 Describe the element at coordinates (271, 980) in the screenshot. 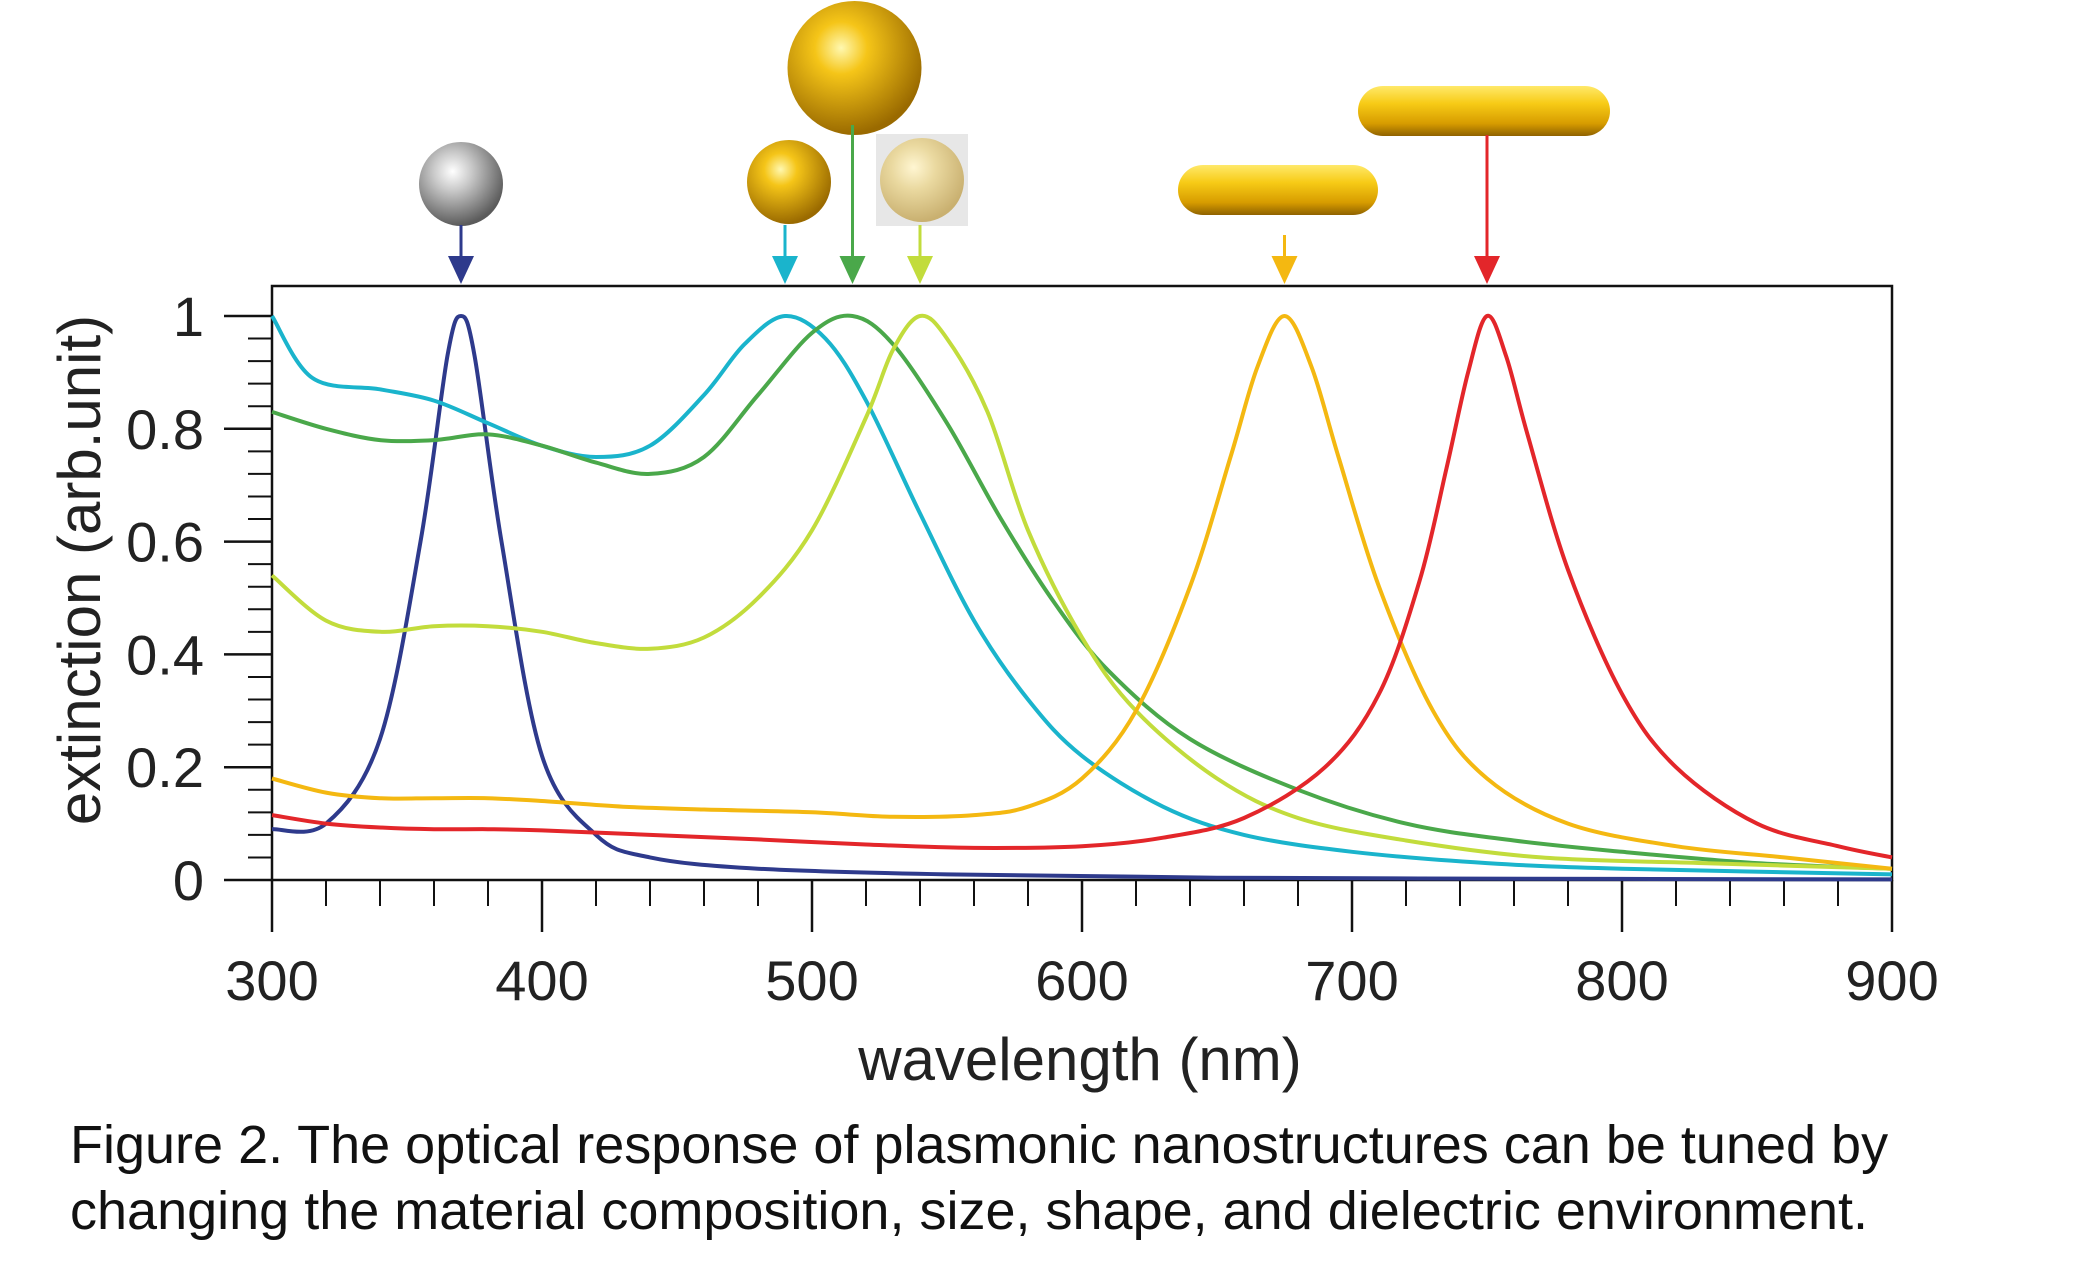

I see `x-tick-label: 300` at that location.